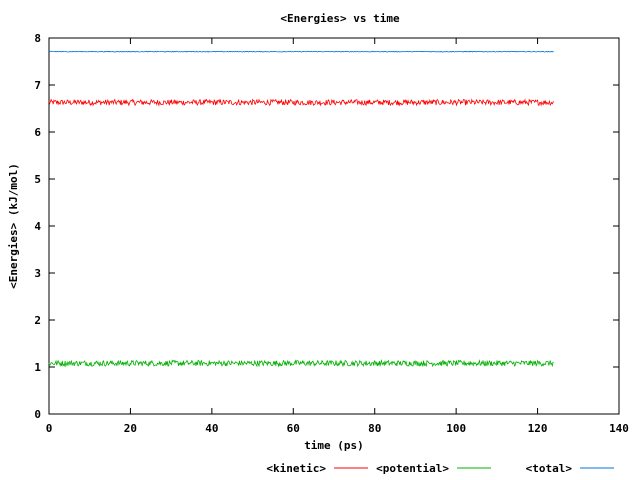 This screenshot has width=640, height=480. I want to click on y-tick-label: 8, so click(37, 38).